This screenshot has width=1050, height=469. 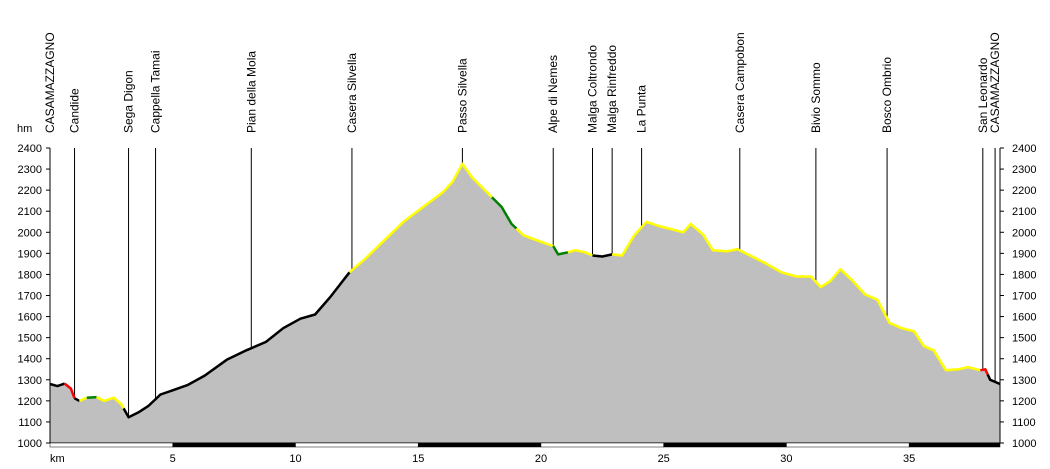 What do you see at coordinates (1024, 423) in the screenshot?
I see `y-tick-label-right: 1100` at bounding box center [1024, 423].